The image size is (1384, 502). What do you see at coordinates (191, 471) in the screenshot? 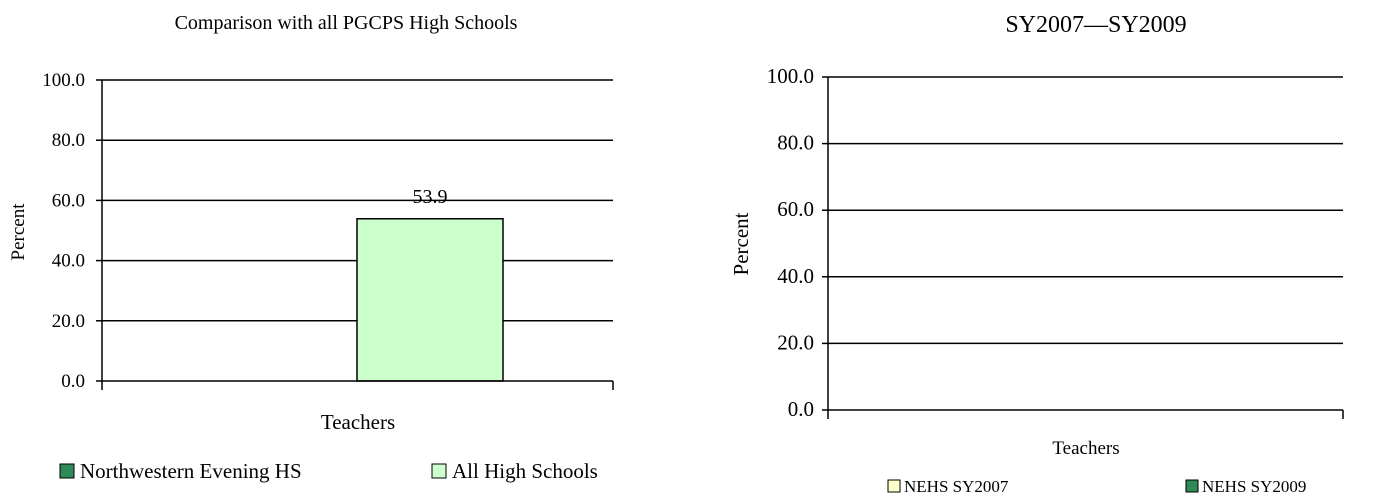
I see `legend-label-northwestern: Northwestern Evening HS` at bounding box center [191, 471].